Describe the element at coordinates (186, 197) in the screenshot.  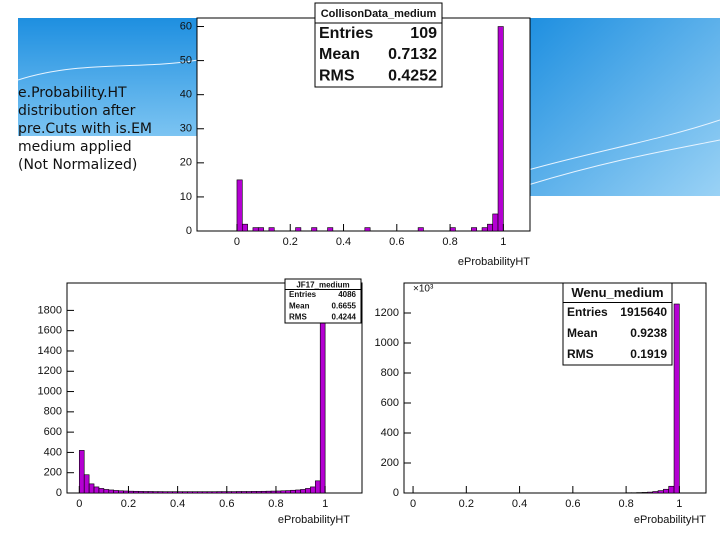
I see `y-tick-label: 10` at that location.